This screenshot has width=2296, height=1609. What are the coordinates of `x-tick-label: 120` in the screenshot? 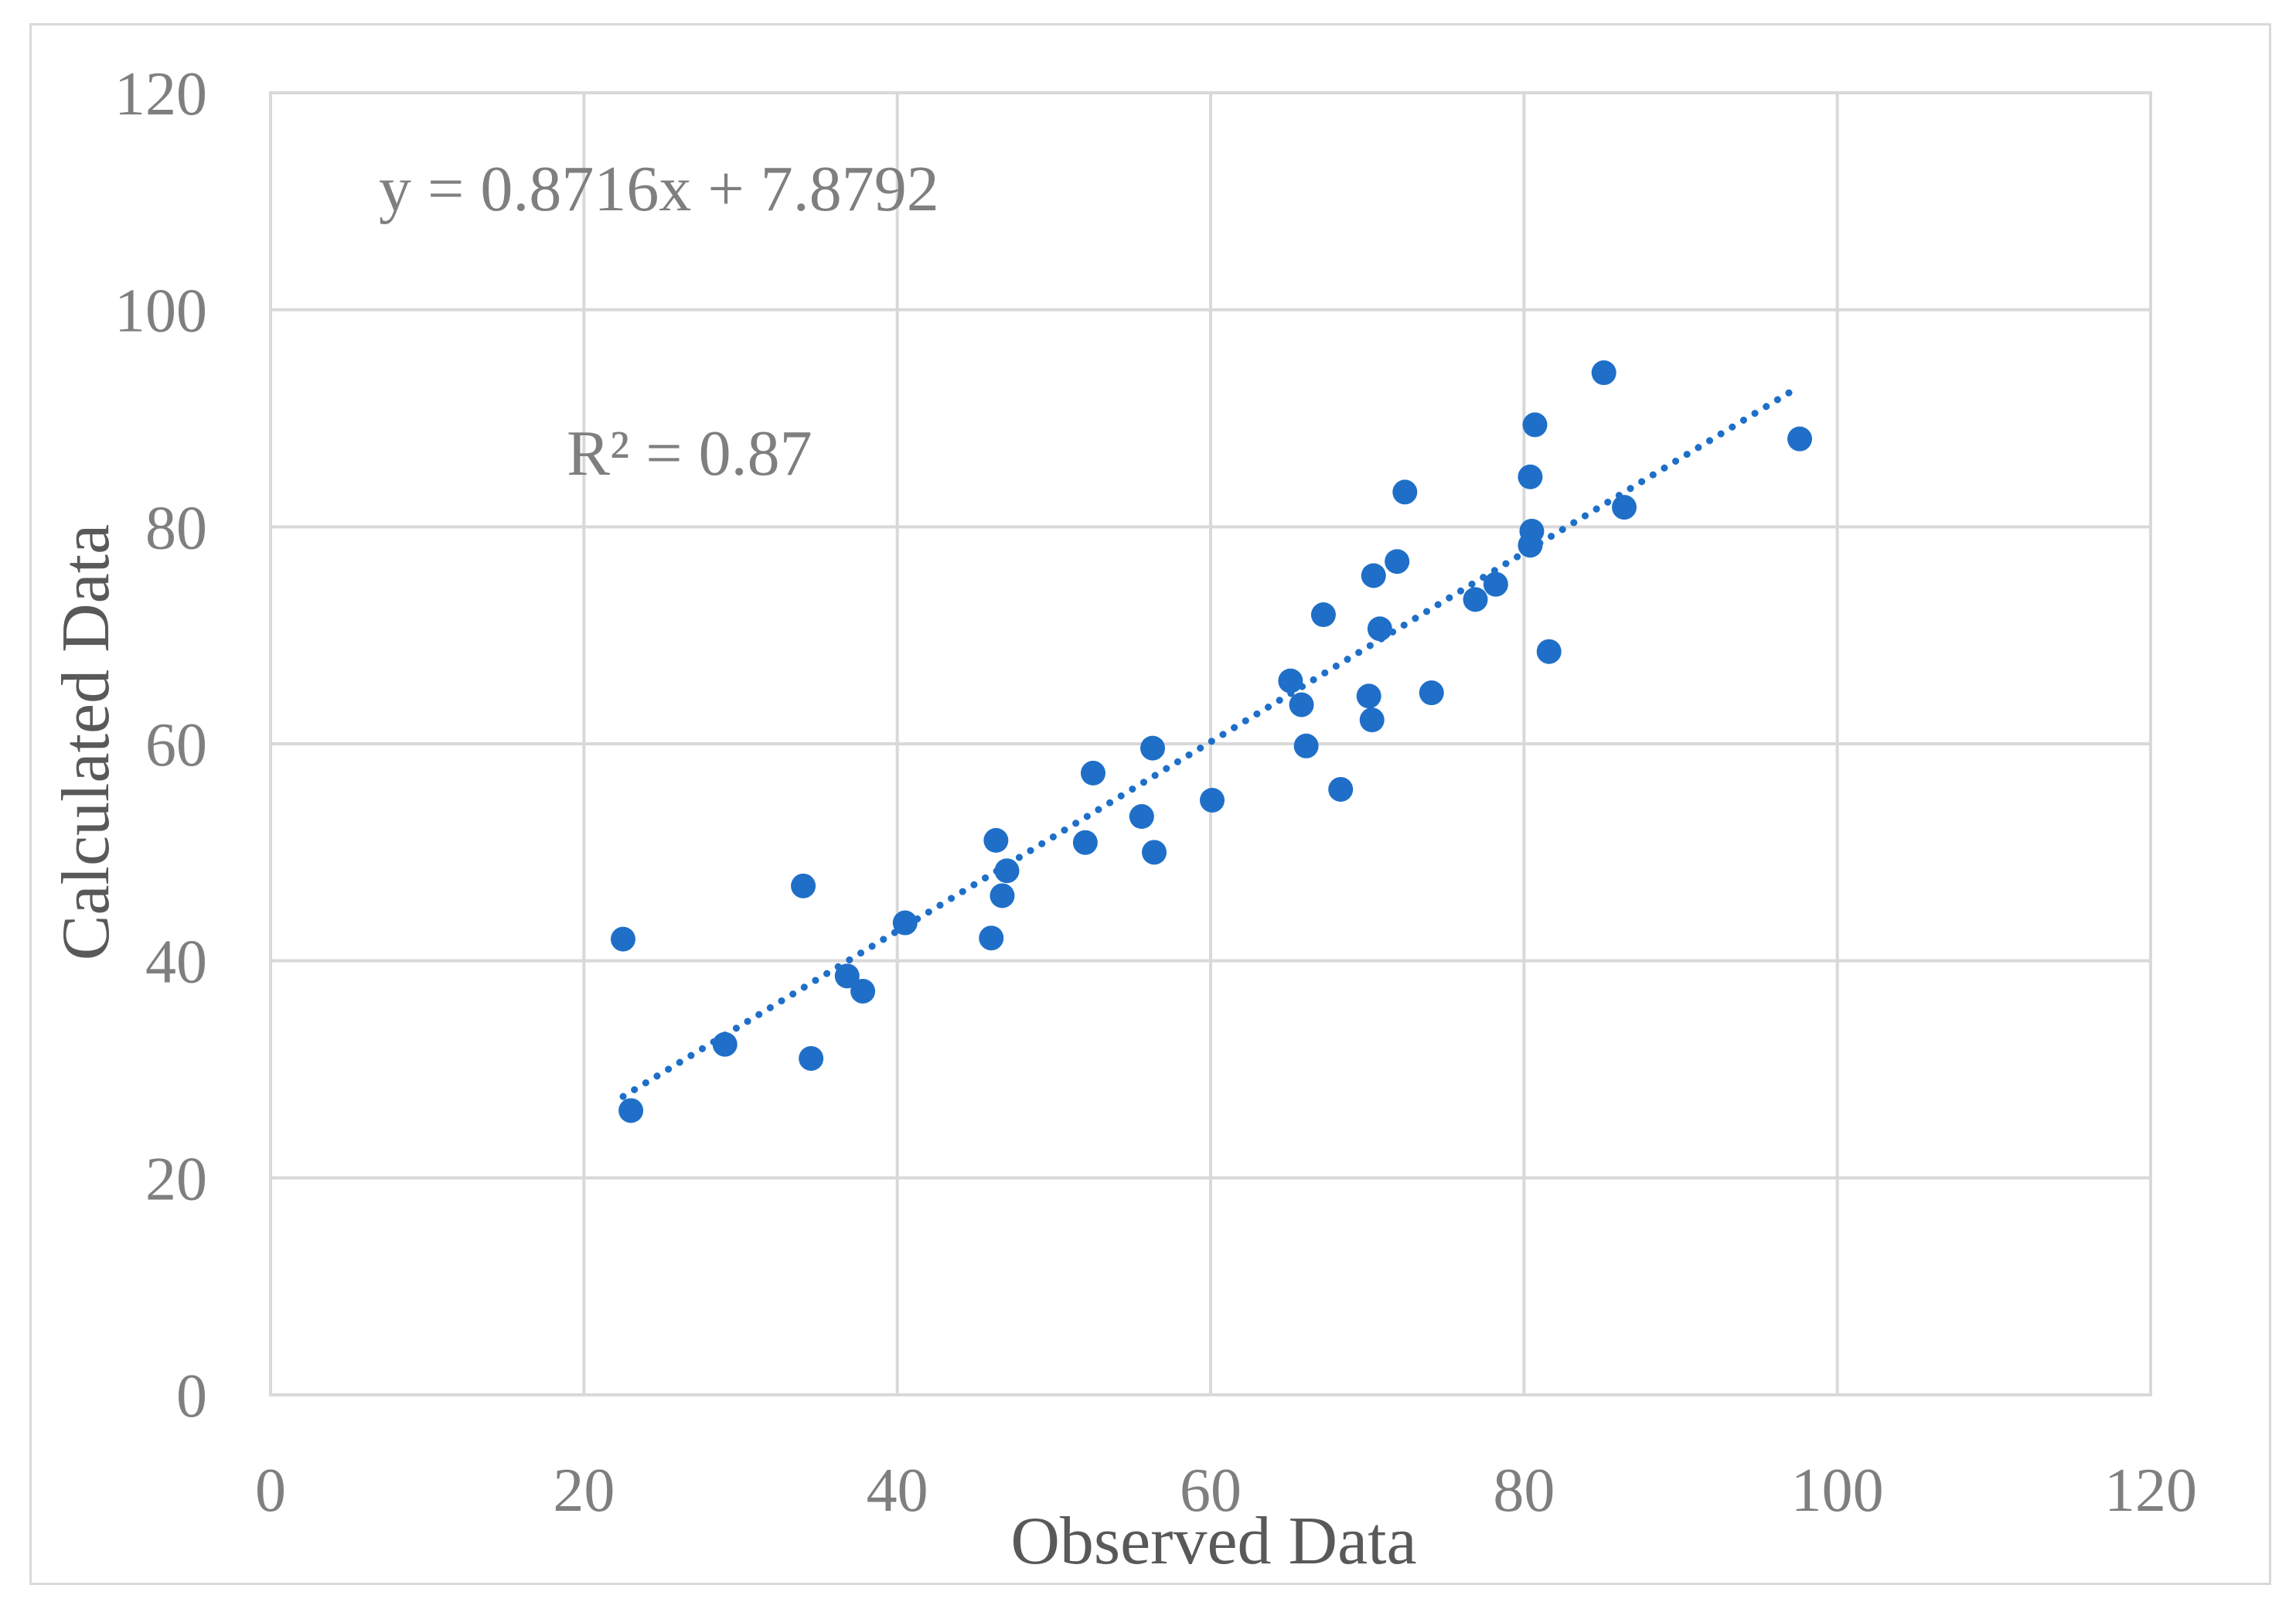 It's located at (2150, 1491).